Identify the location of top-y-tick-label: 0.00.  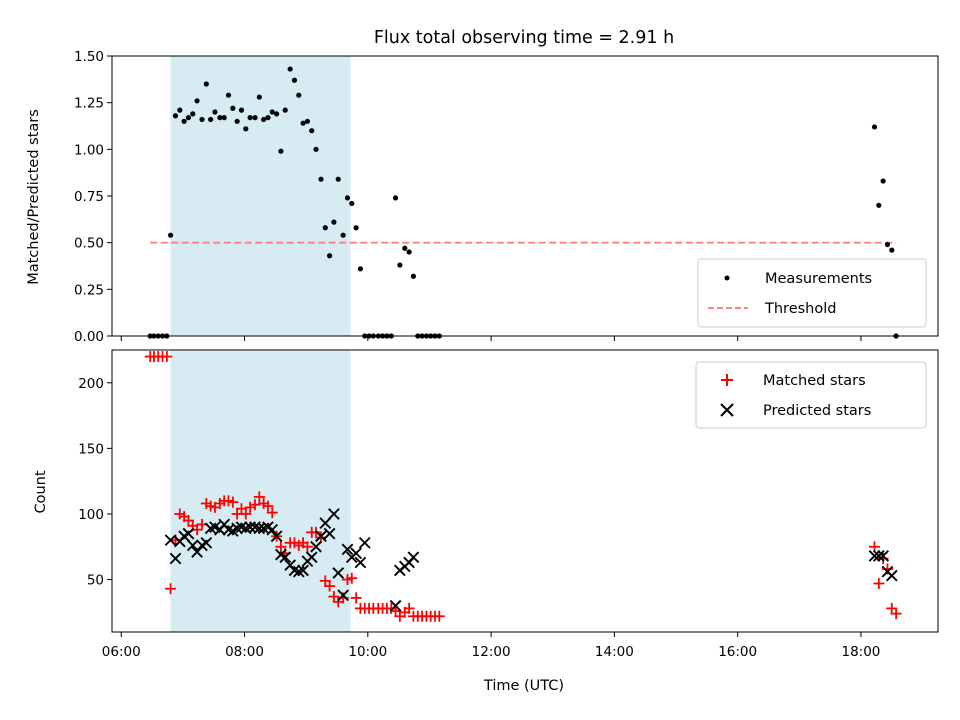
(89, 337).